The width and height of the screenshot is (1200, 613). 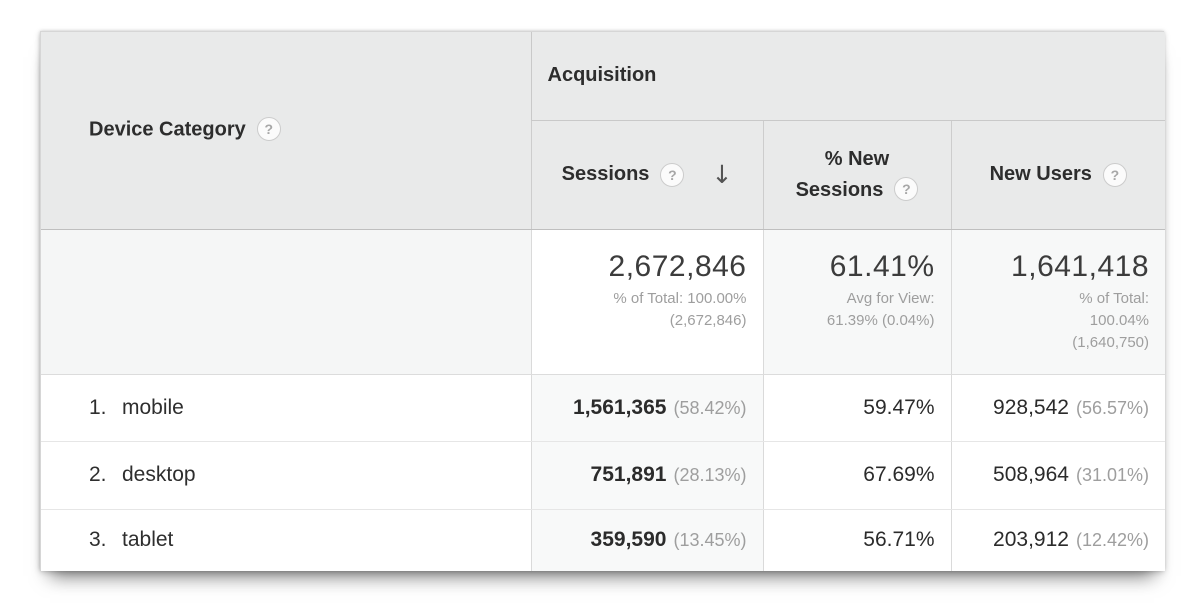 What do you see at coordinates (98, 474) in the screenshot?
I see `row-rank: 2.` at bounding box center [98, 474].